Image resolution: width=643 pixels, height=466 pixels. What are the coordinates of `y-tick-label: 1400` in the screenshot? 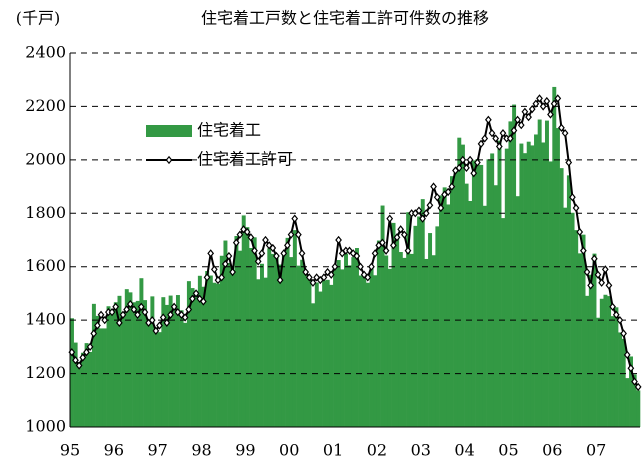 It's located at (45, 319).